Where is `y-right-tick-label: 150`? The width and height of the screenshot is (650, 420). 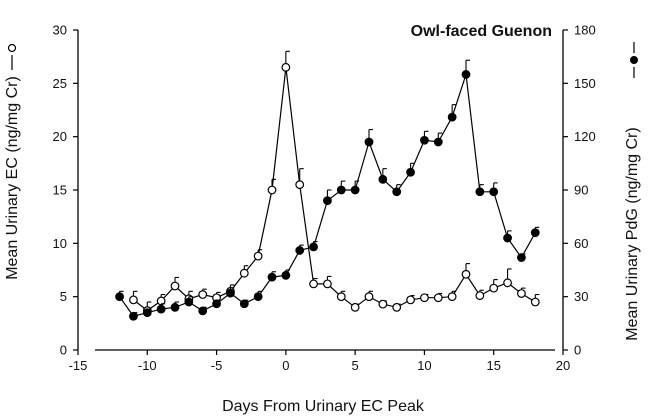
y-right-tick-label: 150 is located at coordinates (585, 83).